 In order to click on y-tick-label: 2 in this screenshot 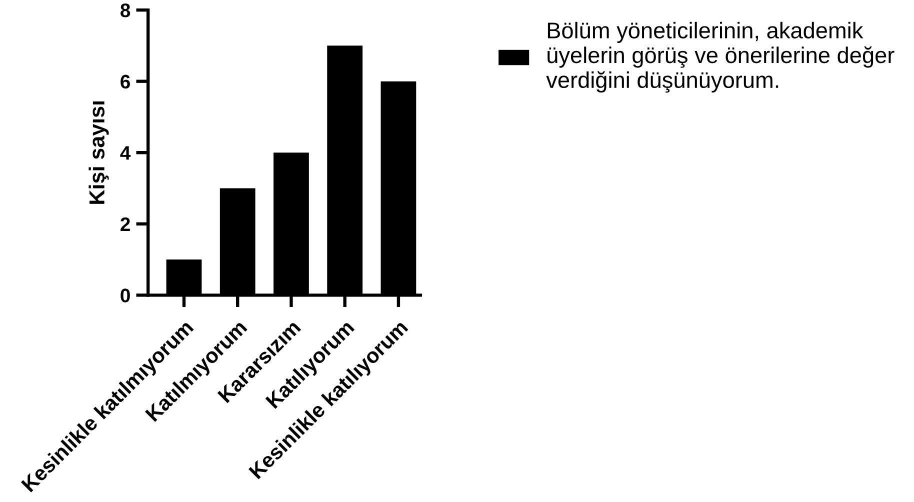, I will do `click(125, 224)`.